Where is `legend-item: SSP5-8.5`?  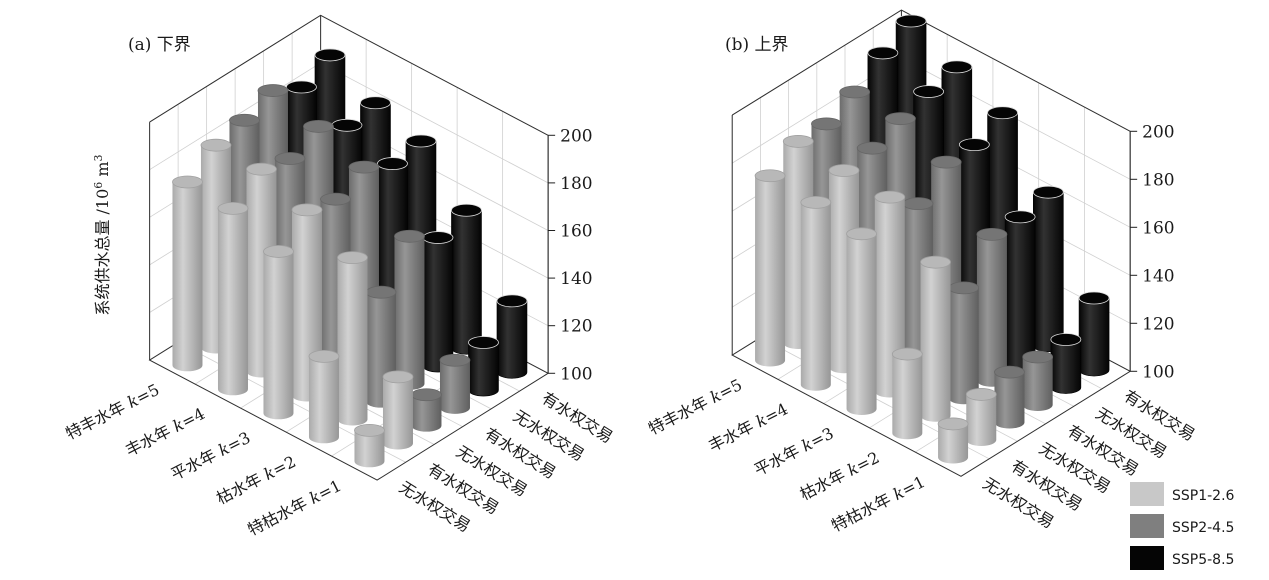 legend-item: SSP5-8.5 is located at coordinates (1182, 558).